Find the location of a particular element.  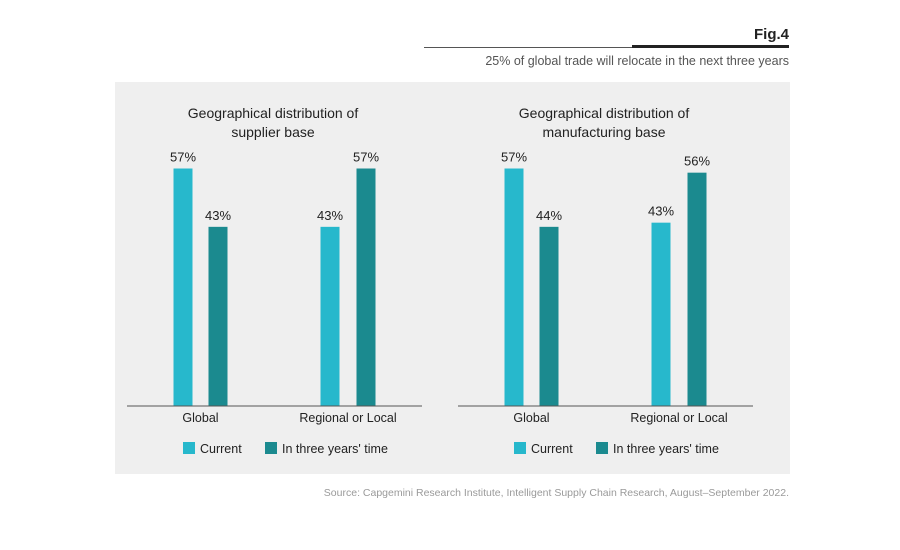

header-rule is located at coordinates (606, 47).